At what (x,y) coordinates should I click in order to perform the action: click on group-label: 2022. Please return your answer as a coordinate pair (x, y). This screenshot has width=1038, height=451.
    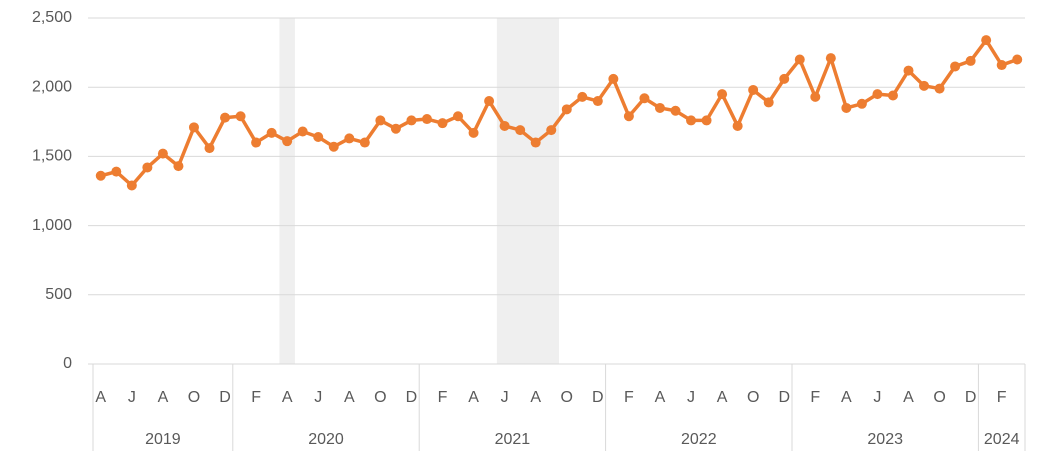
    Looking at the image, I should click on (699, 439).